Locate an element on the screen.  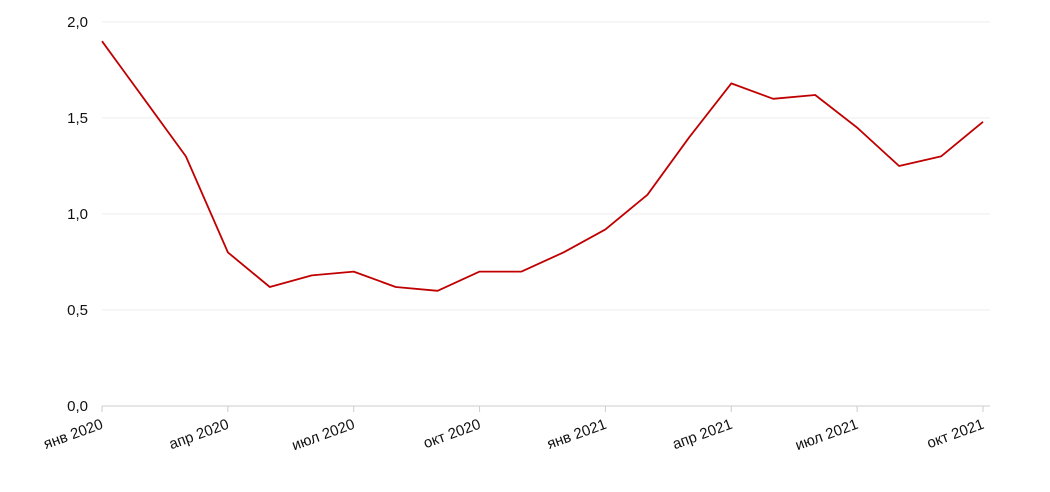
x-tick-label: апр 2020 is located at coordinates (199, 434).